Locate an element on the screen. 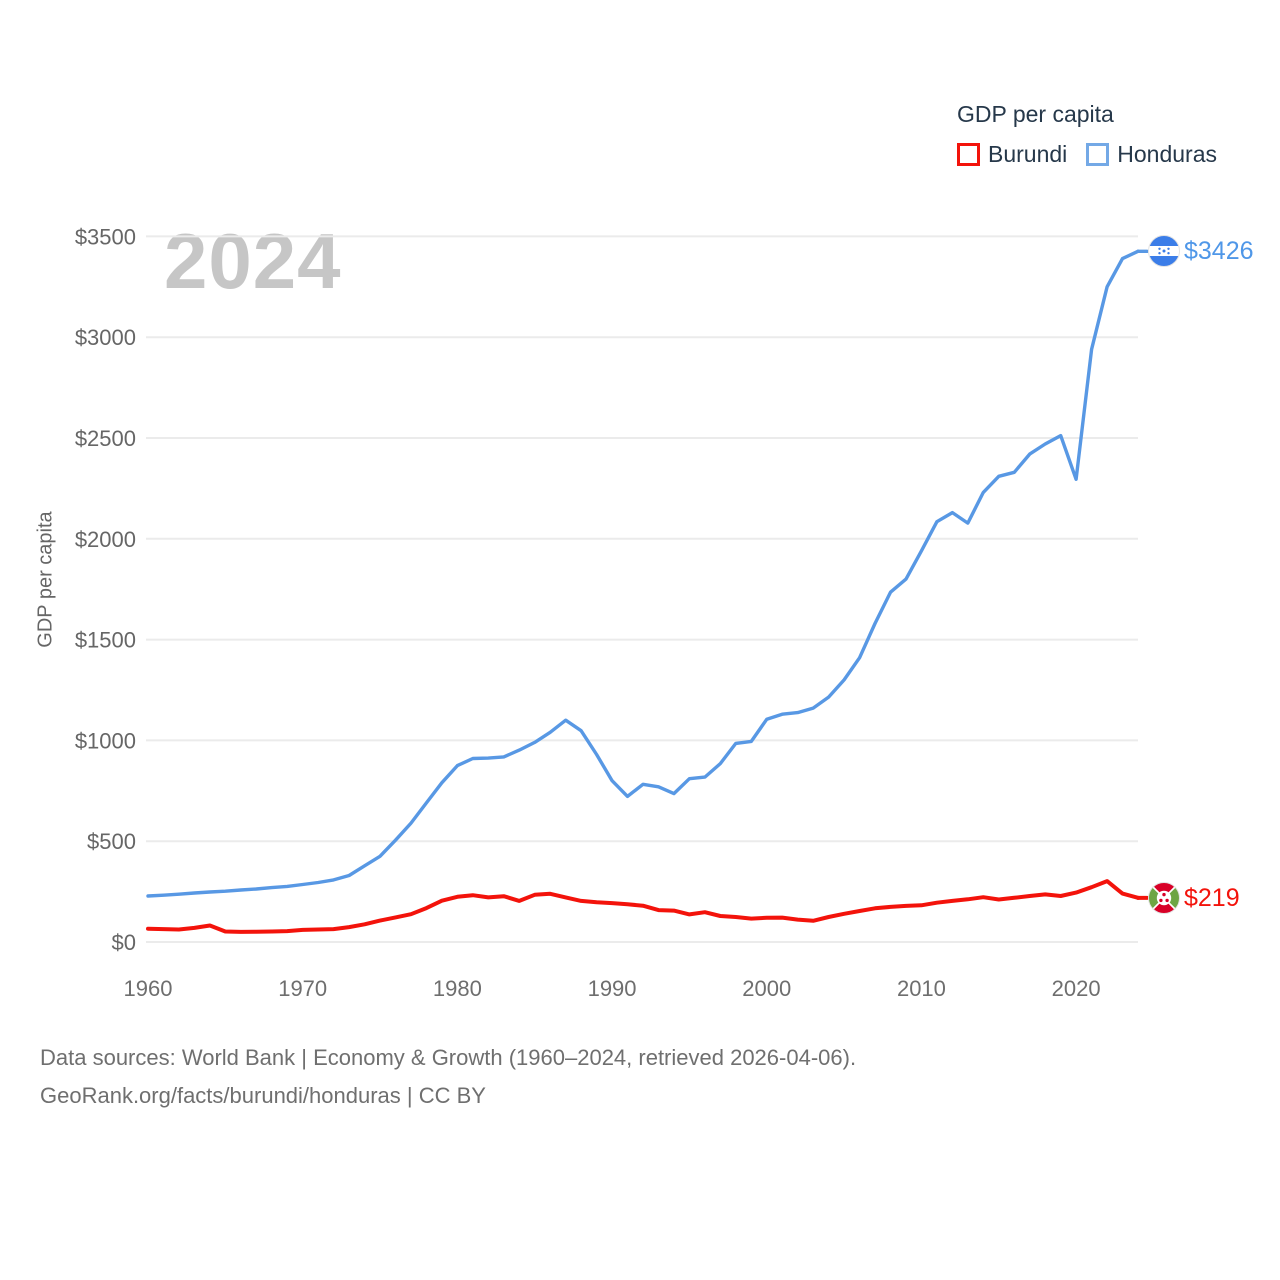 Image resolution: width=1280 pixels, height=1280 pixels. legend-item-honduras: Honduras is located at coordinates (1151, 154).